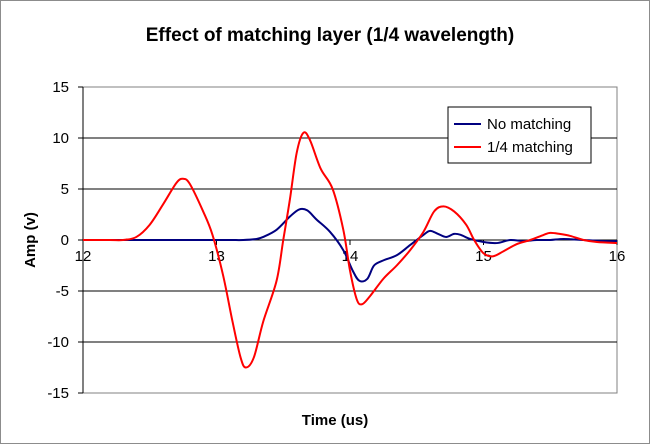 This screenshot has width=650, height=445. I want to click on series-line-no-matching, so click(350, 245).